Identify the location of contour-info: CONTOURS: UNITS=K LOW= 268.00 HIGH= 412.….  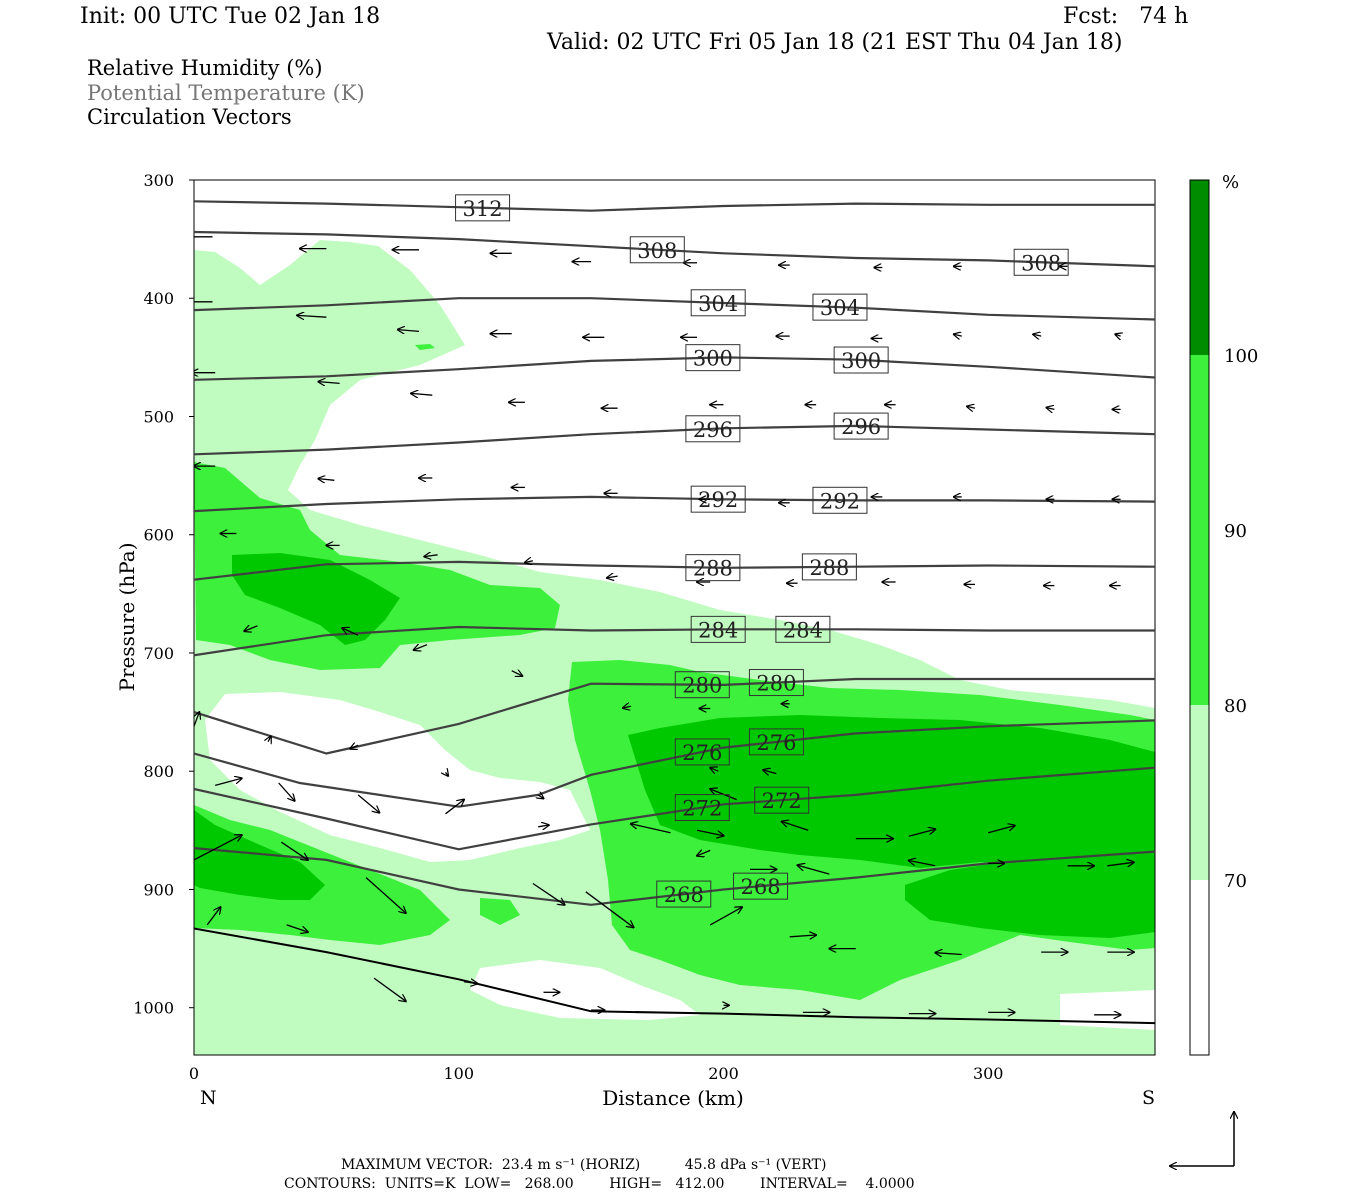
(599, 1184).